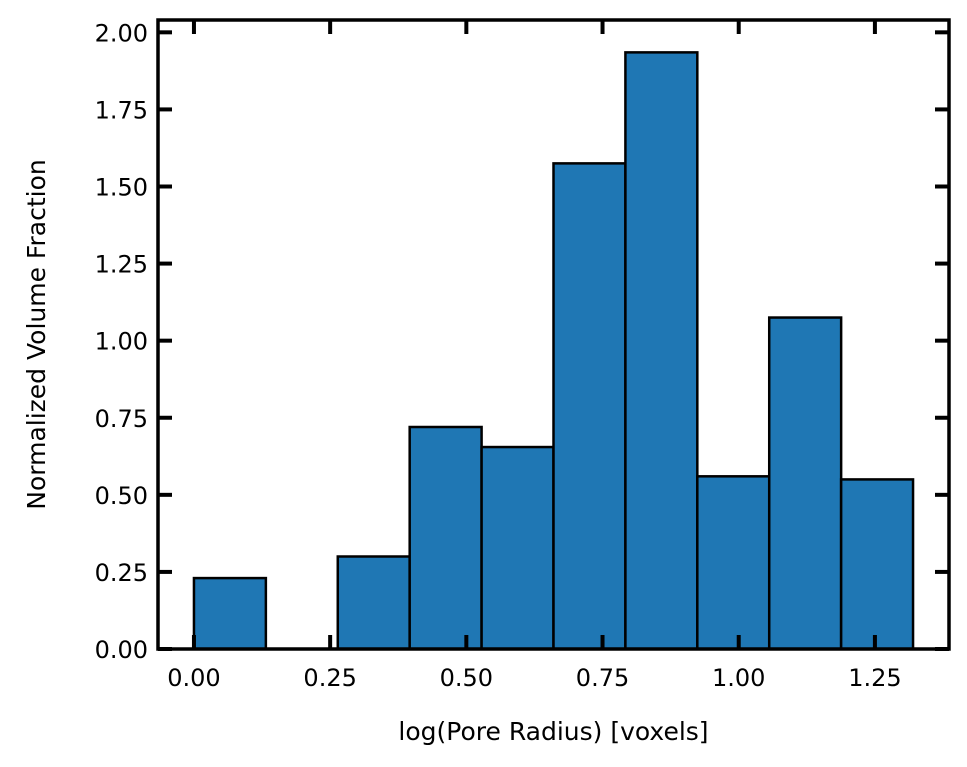 The image size is (967, 767). What do you see at coordinates (466, 678) in the screenshot?
I see `x-tick-label: 0.50` at bounding box center [466, 678].